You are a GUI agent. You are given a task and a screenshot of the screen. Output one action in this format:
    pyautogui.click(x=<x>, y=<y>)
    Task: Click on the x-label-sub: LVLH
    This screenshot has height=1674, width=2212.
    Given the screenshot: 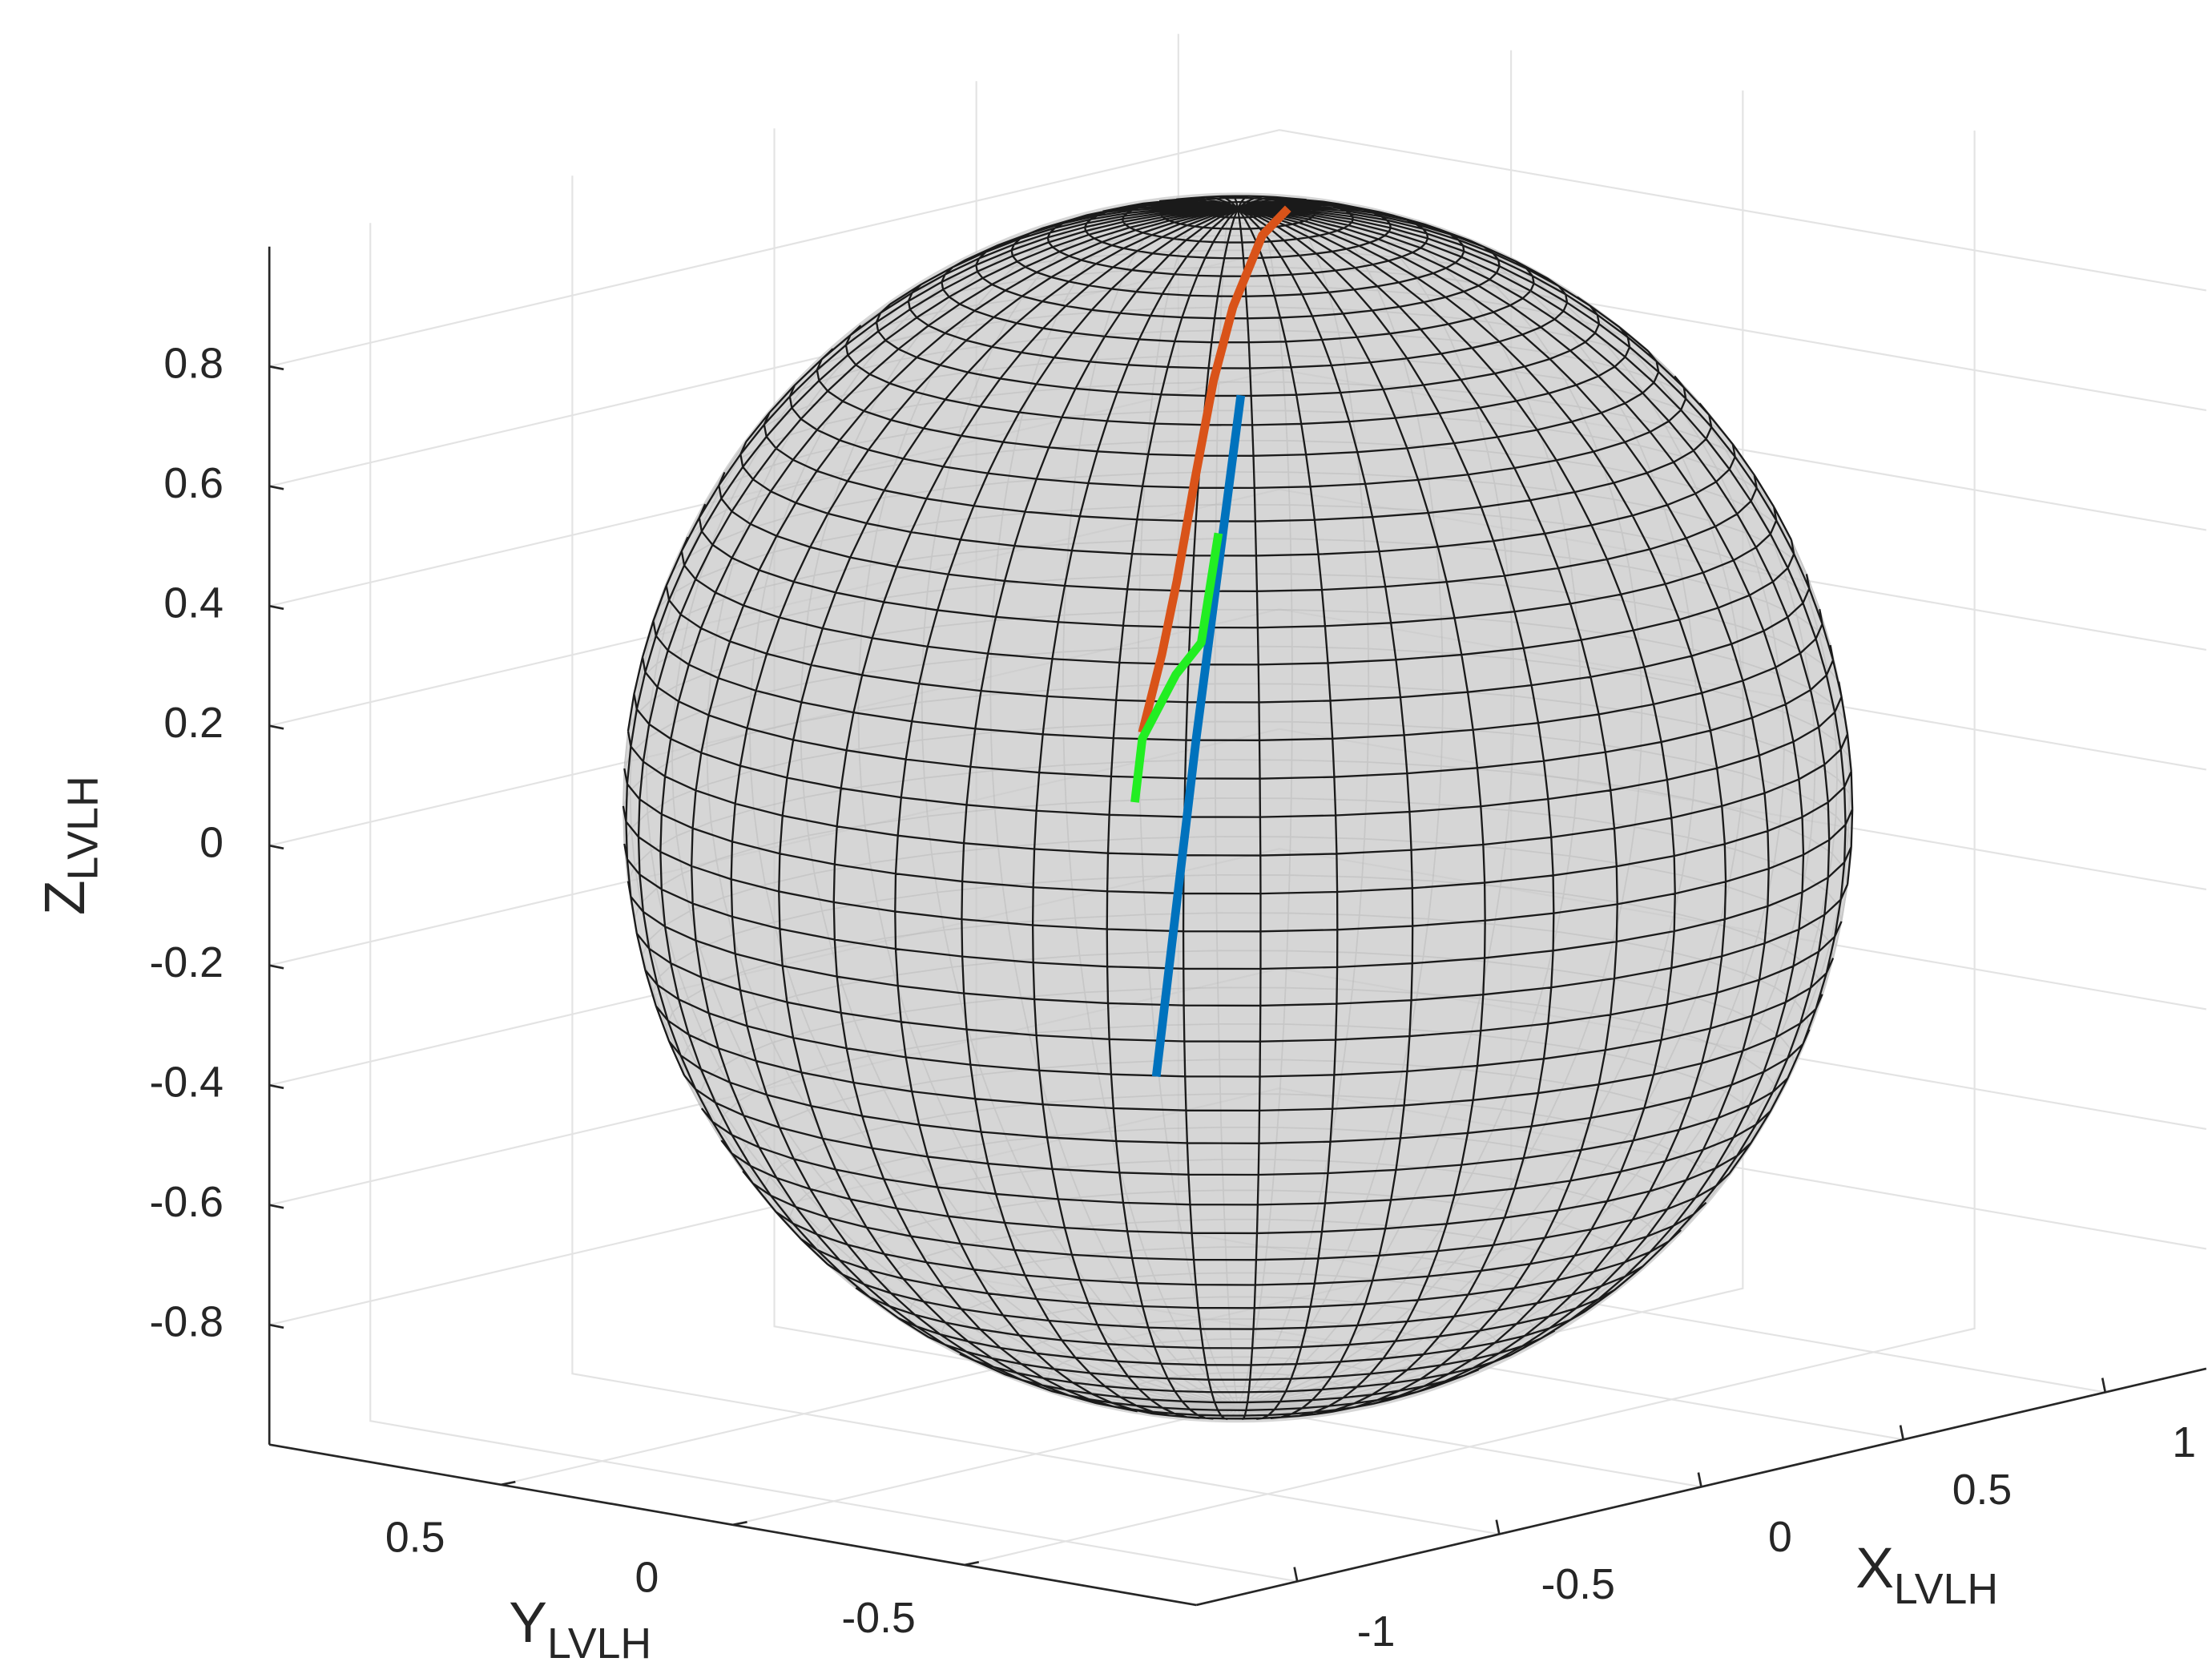 What is the action you would take?
    pyautogui.click(x=1946, y=1589)
    